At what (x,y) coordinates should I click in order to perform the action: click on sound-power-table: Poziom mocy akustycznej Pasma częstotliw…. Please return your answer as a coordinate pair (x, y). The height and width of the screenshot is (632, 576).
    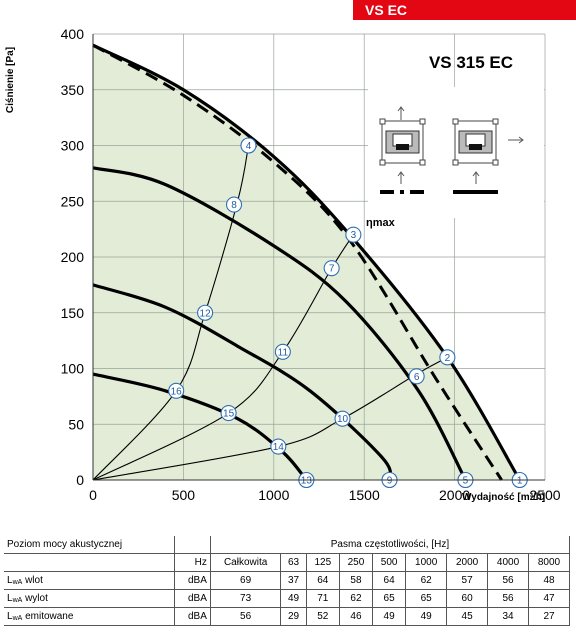
    Looking at the image, I should click on (287, 581).